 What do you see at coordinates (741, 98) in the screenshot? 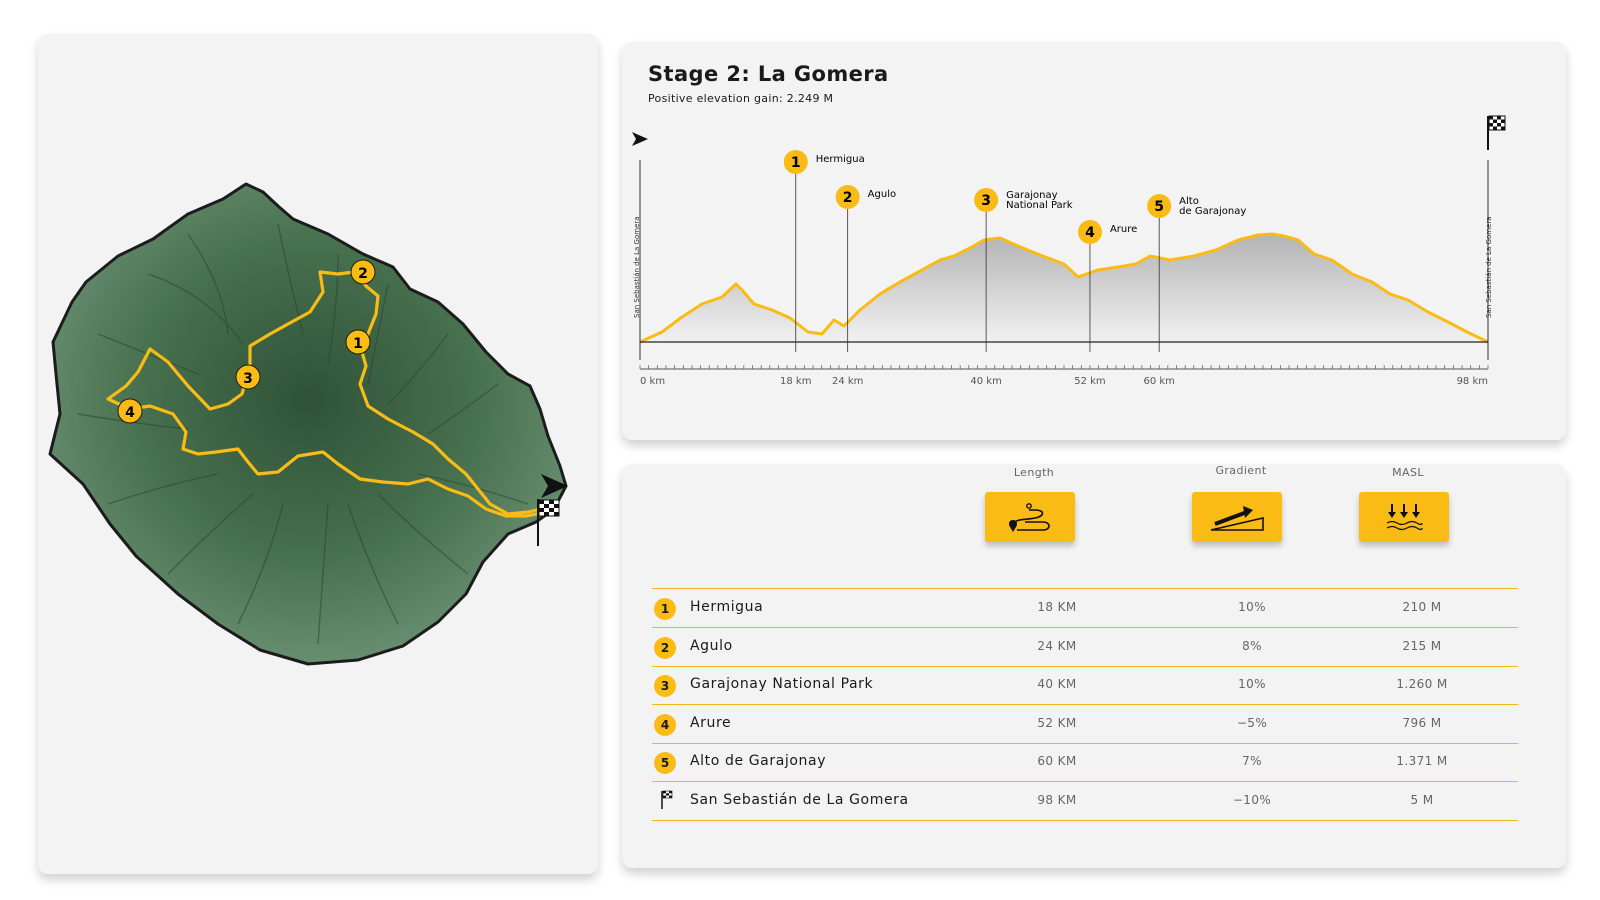
I see `elevation-gain: Positive elevation gain: 2.249 M` at bounding box center [741, 98].